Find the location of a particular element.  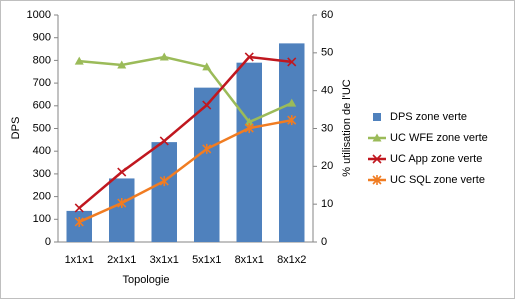

legend-label: UC App zone verte is located at coordinates (436, 159).